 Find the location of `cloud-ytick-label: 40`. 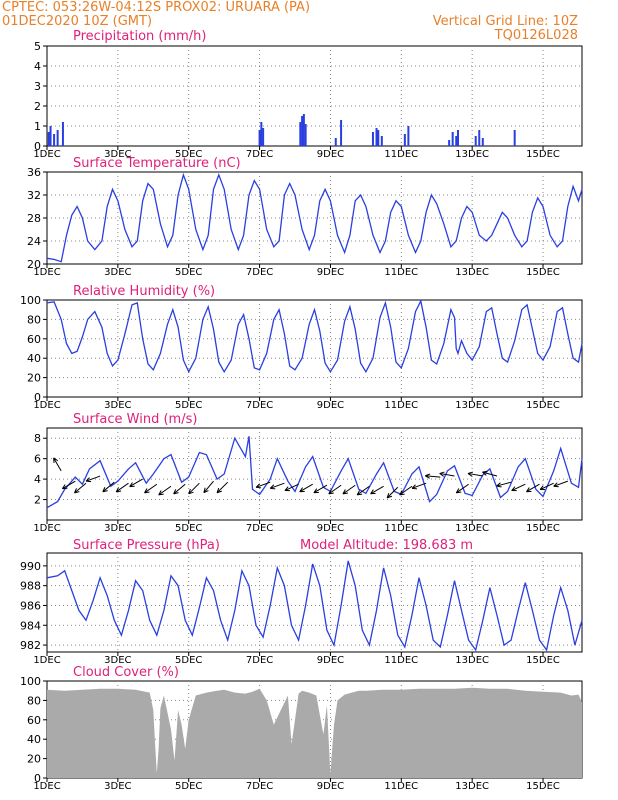

cloud-ytick-label: 40 is located at coordinates (34, 739).